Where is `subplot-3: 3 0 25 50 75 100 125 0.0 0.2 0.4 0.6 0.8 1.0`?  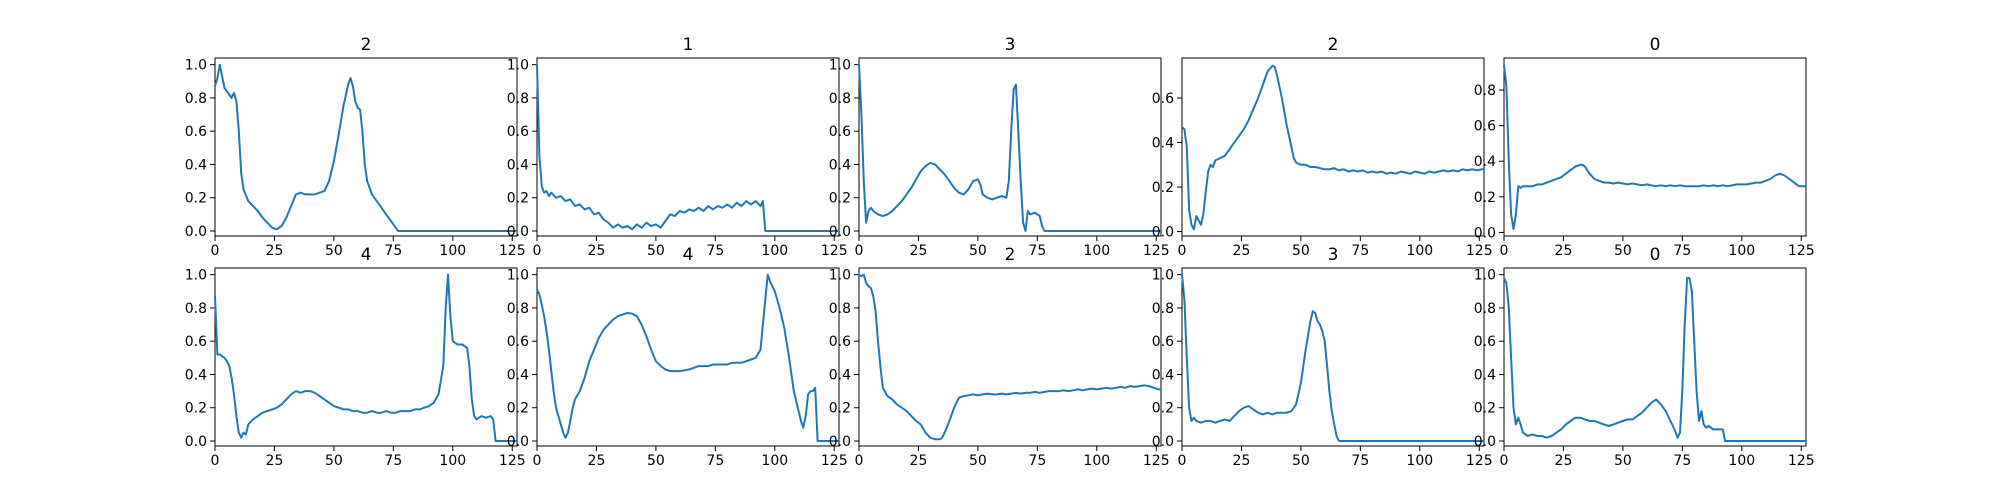 subplot-3: 3 0 25 50 75 100 125 0.0 0.2 0.4 0.6 0.8 1.0 is located at coordinates (999, 147).